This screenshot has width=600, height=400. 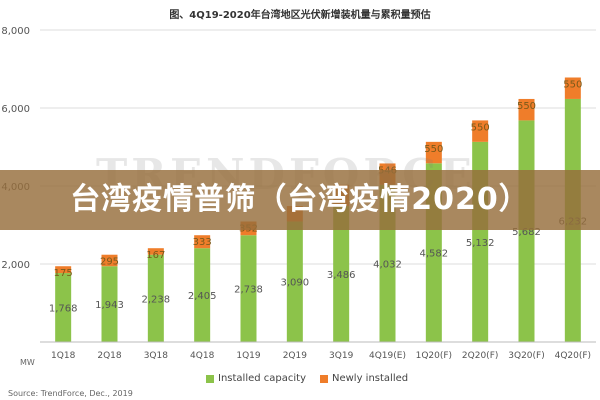 I want to click on y-axis-unit: MW, so click(x=27, y=362).